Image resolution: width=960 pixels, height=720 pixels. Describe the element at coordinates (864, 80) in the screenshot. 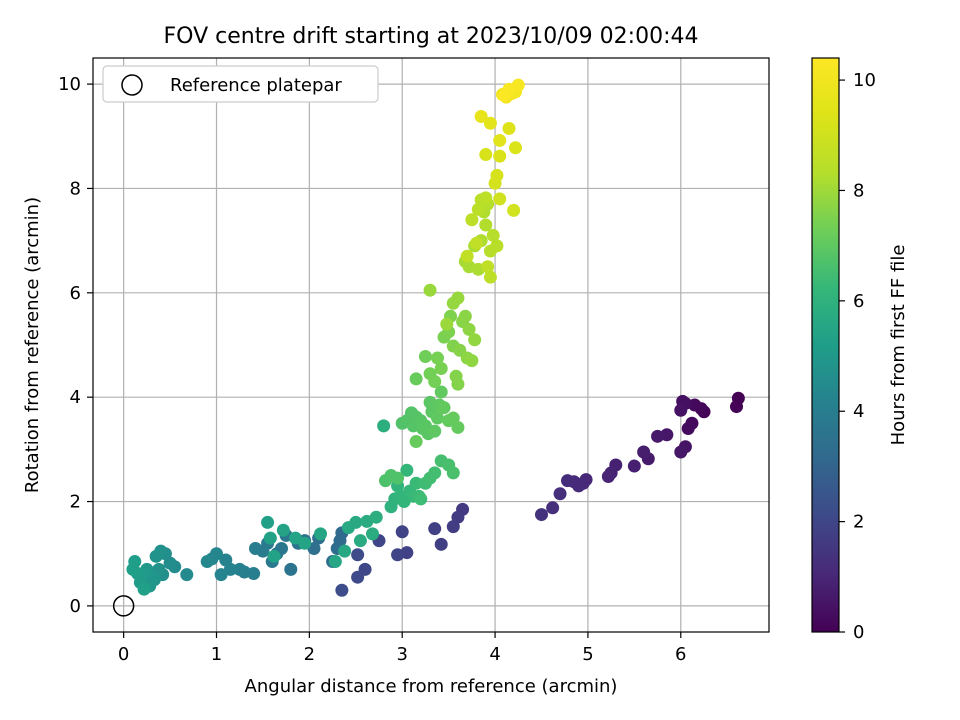

I see `colorbar-tick-label: 10` at that location.